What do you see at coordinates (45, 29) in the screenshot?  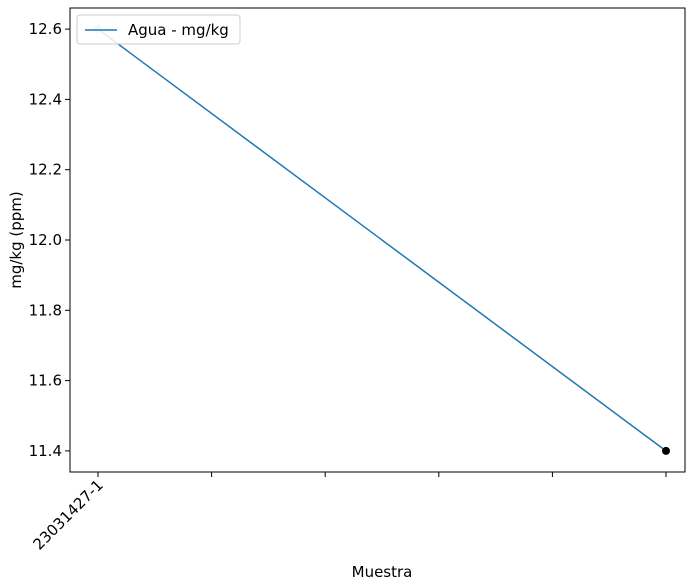 I see `y-tick-label: 12.6` at bounding box center [45, 29].